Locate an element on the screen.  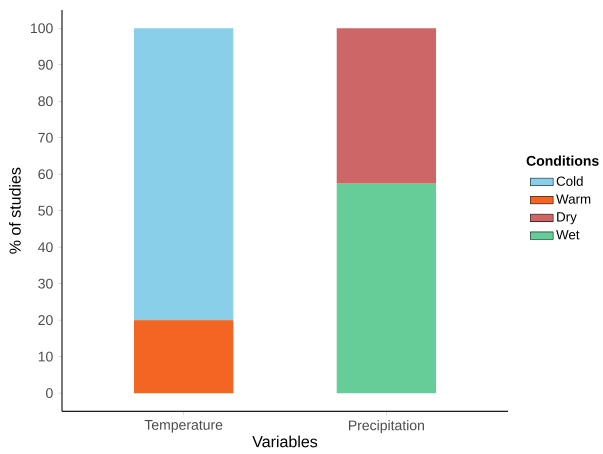
y-tick-label: 60 is located at coordinates (45, 174).